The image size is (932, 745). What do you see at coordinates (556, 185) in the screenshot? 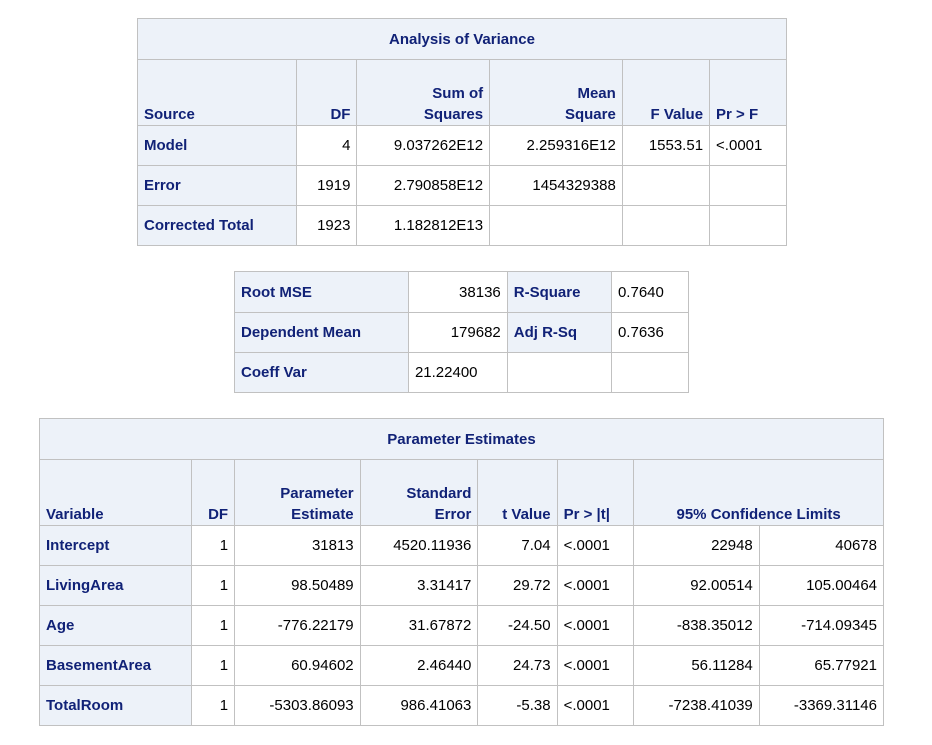
I see `ms-cell: 1454329388` at bounding box center [556, 185].